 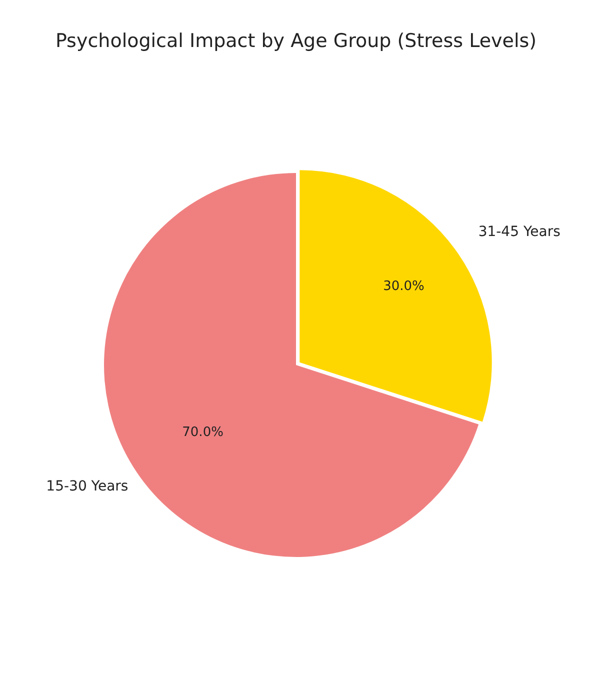 What do you see at coordinates (519, 232) in the screenshot?
I see `slice-label: 31-45 Years` at bounding box center [519, 232].